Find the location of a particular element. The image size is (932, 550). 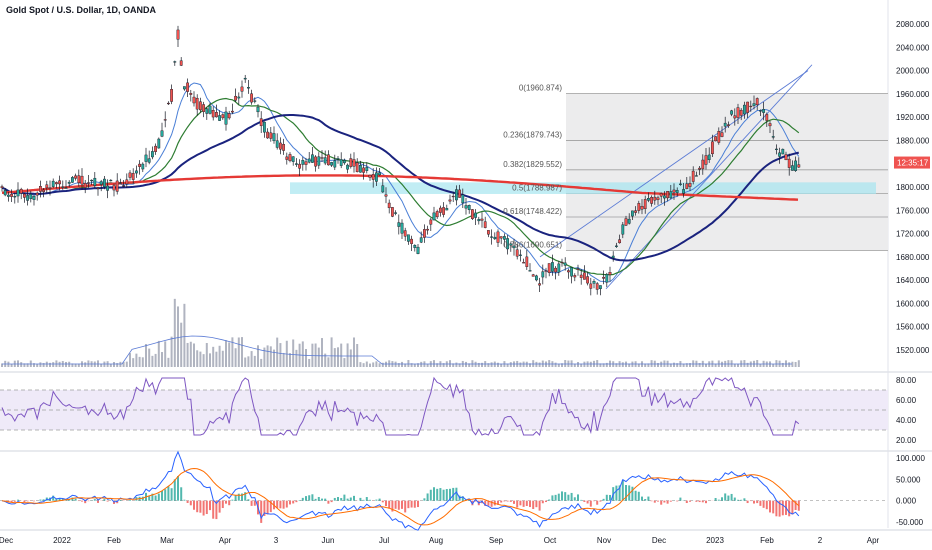

price-tick-label: 1600.000 is located at coordinates (913, 303).